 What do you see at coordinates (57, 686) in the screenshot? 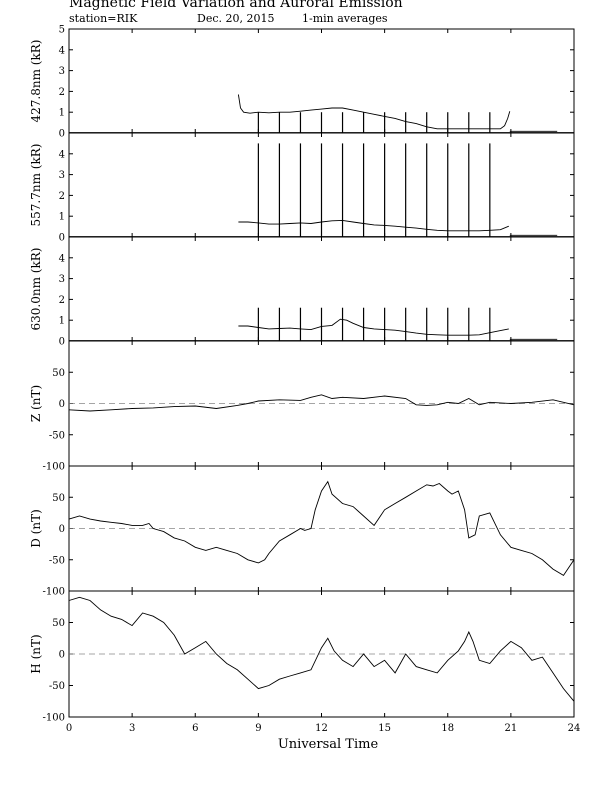
I see `ytick-label-mag-h: -50` at bounding box center [57, 686].